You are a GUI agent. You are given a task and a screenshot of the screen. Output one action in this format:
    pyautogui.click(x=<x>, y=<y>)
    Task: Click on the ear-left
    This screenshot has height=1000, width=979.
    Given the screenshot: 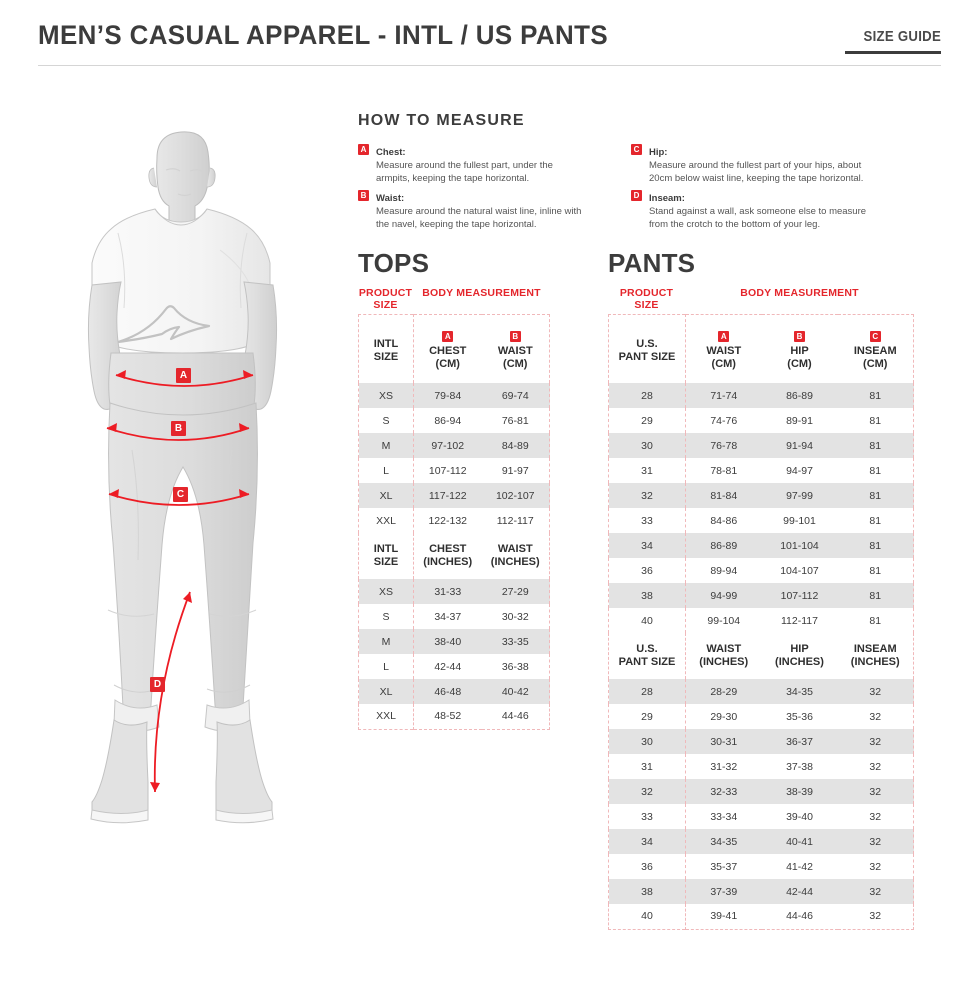 What is the action you would take?
    pyautogui.click(x=153, y=177)
    